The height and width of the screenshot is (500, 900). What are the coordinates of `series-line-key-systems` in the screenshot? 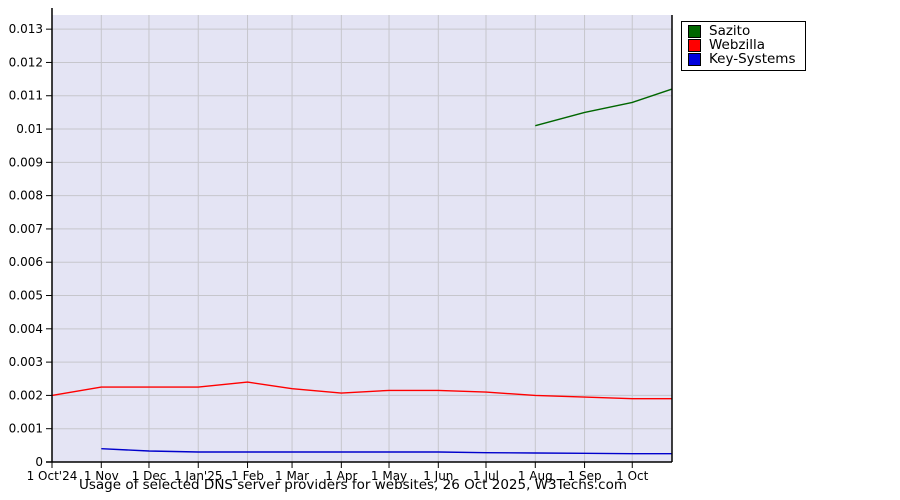 It's located at (386, 451).